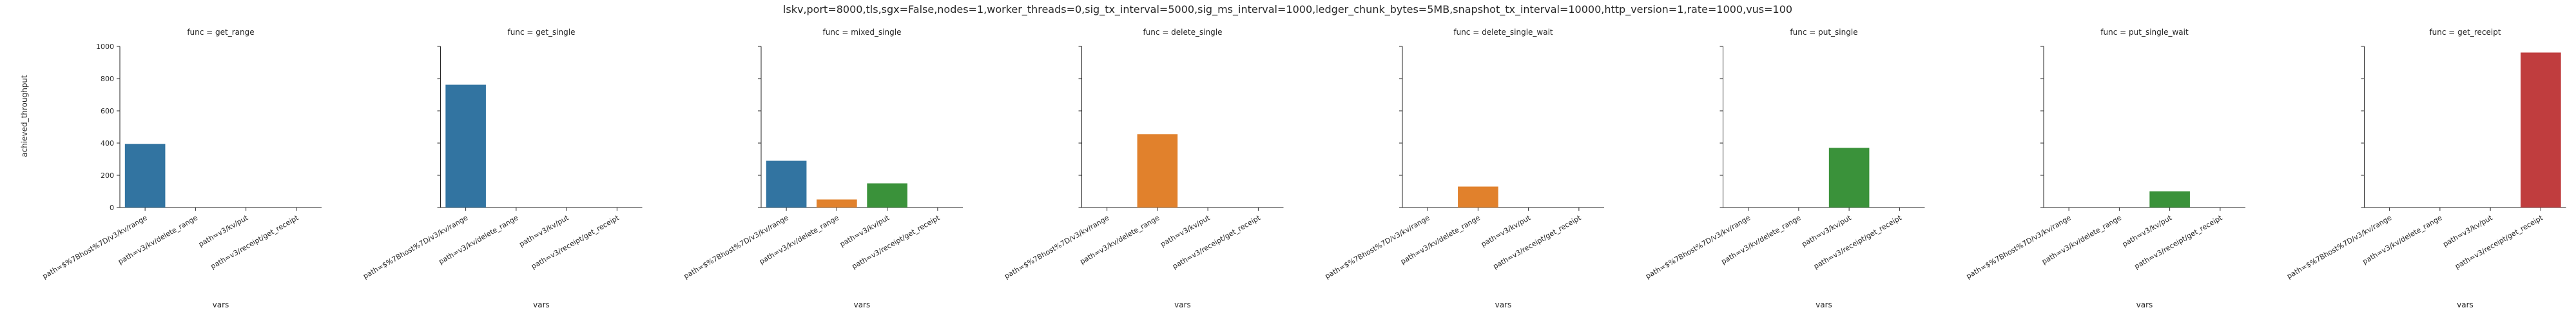 This screenshot has height=319, width=2576. I want to click on panel-title: func = get_receipt, so click(2465, 32).